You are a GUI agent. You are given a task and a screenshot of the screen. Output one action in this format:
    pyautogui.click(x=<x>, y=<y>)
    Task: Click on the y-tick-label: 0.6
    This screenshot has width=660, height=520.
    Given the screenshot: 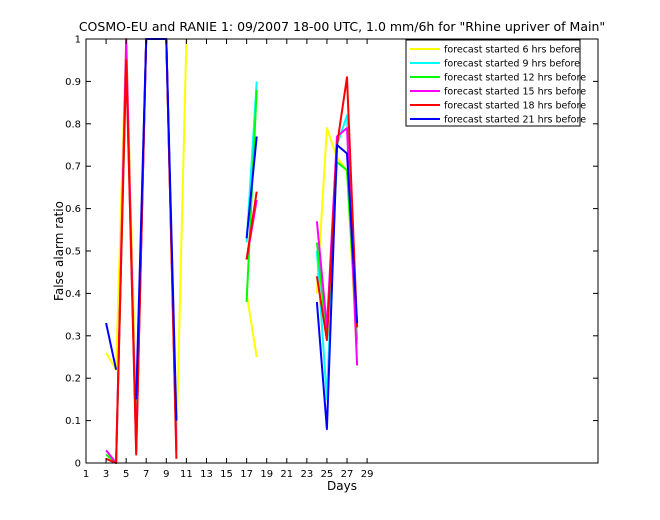 What is the action you would take?
    pyautogui.click(x=73, y=209)
    